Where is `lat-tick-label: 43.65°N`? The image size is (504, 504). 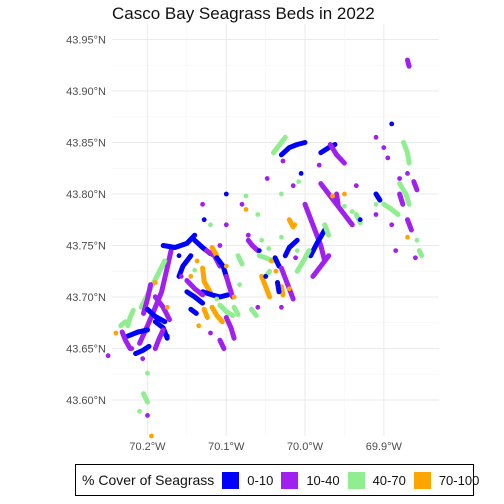
lat-tick-label: 43.65°N is located at coordinates (86, 349).